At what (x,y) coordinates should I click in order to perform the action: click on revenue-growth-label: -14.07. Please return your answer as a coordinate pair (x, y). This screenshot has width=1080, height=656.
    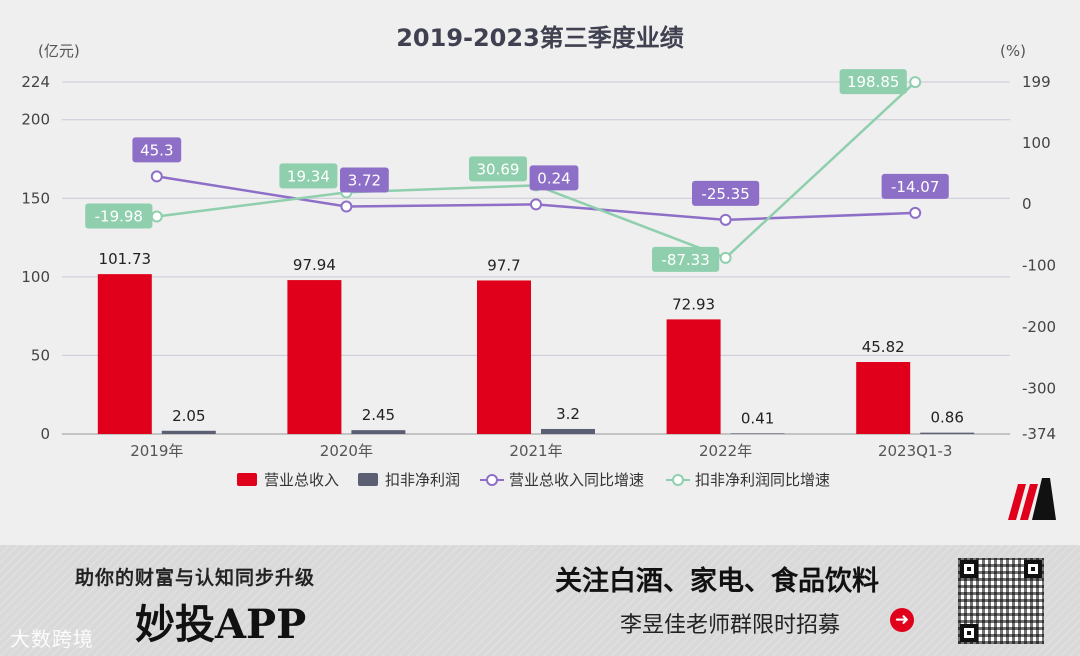
    Looking at the image, I should click on (915, 186).